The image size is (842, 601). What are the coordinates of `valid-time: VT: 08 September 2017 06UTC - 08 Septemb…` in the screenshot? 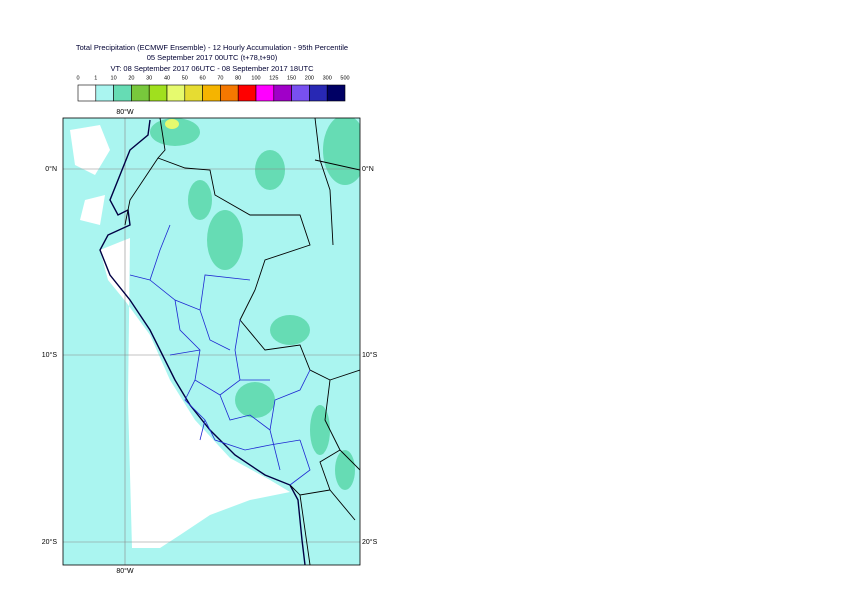 It's located at (212, 68).